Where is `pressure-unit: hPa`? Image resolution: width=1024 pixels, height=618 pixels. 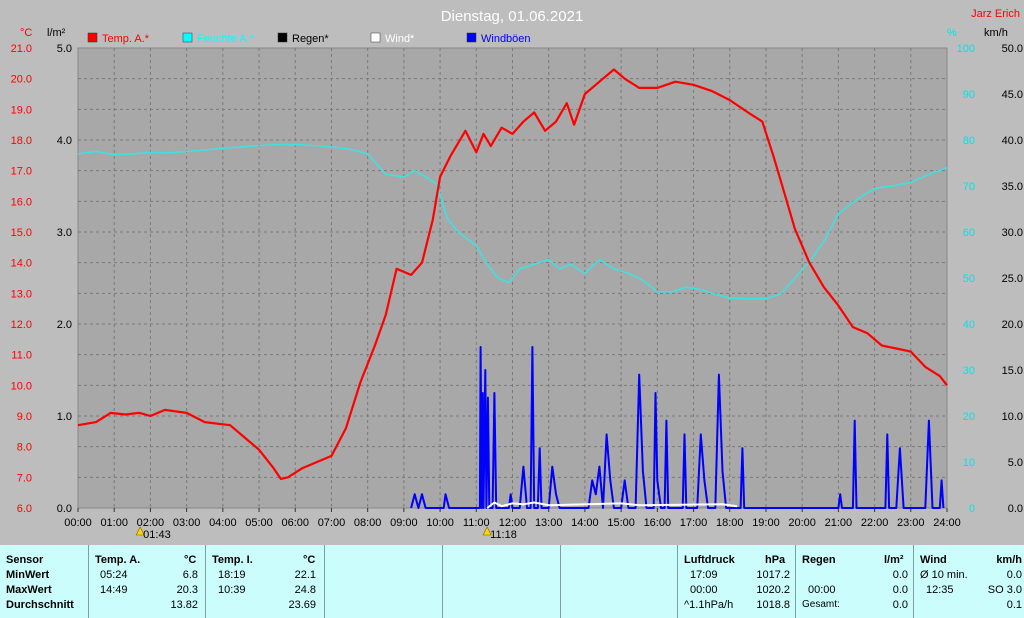 pressure-unit: hPa is located at coordinates (775, 560).